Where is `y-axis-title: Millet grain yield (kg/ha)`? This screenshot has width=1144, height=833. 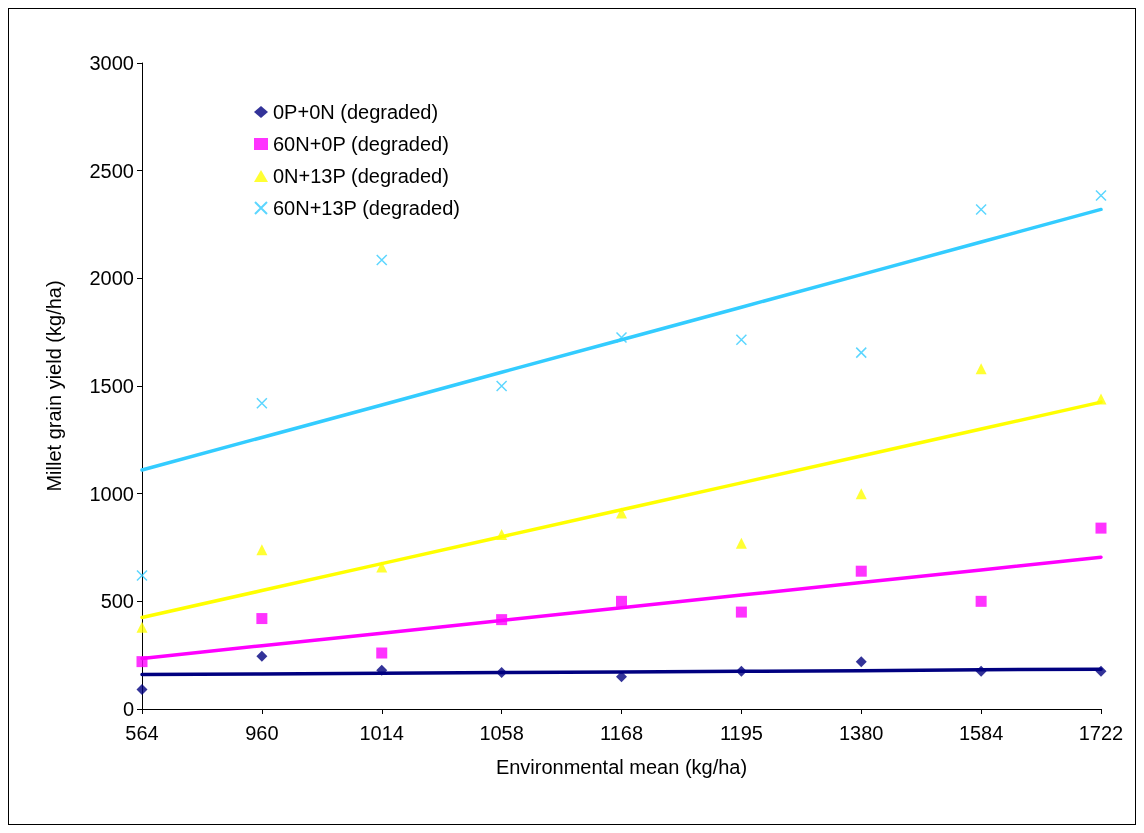
y-axis-title: Millet grain yield (kg/ha) is located at coordinates (54, 386).